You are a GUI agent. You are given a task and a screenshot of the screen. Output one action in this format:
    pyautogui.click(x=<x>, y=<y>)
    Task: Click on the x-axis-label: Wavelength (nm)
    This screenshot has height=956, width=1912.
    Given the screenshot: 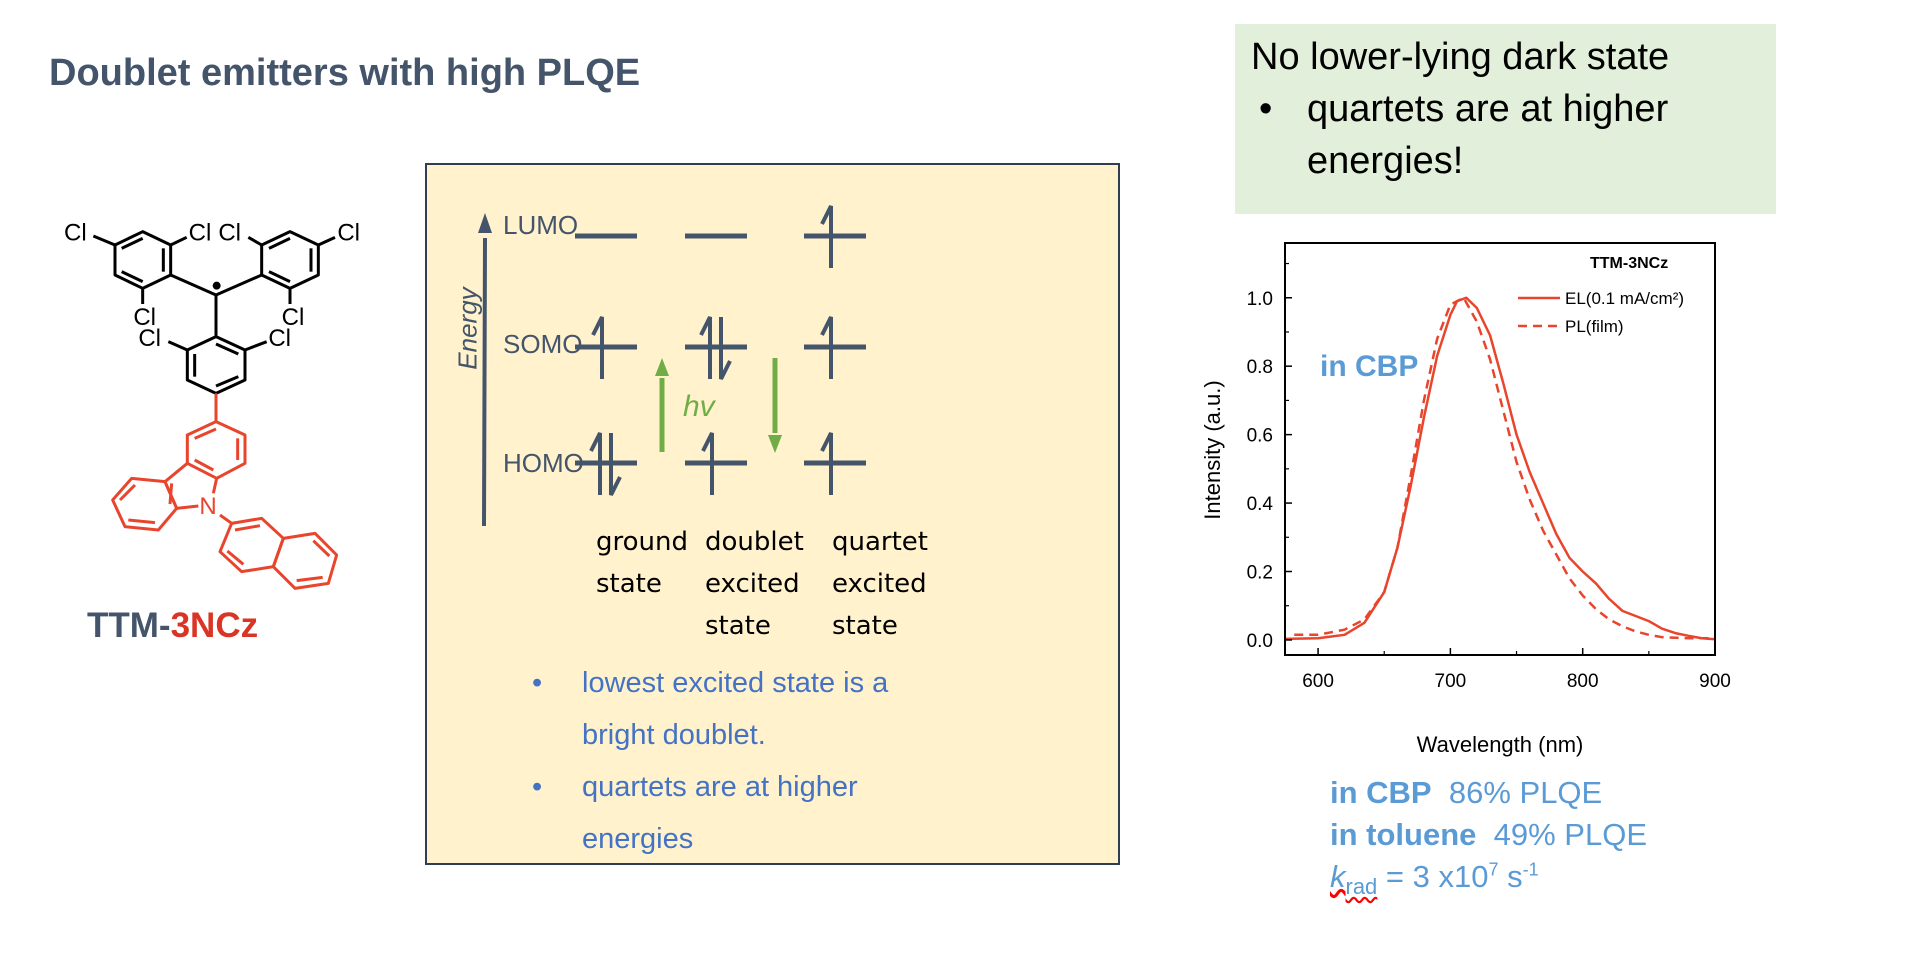 What is the action you would take?
    pyautogui.click(x=1500, y=744)
    